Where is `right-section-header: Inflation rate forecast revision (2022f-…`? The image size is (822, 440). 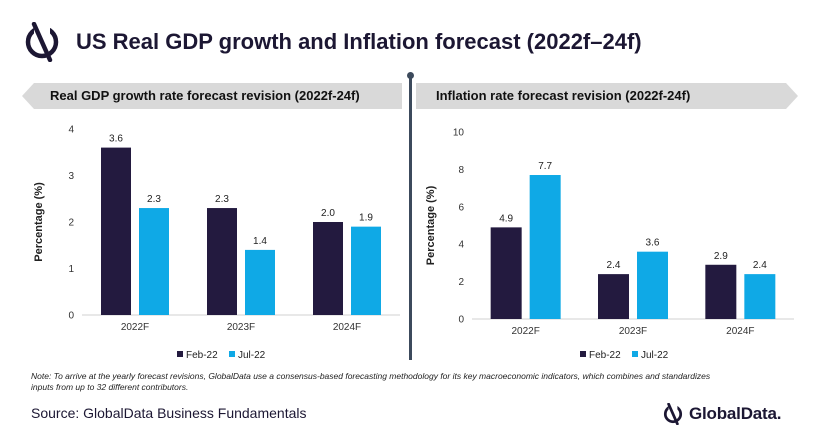 right-section-header: Inflation rate forecast revision (2022f-… is located at coordinates (607, 96).